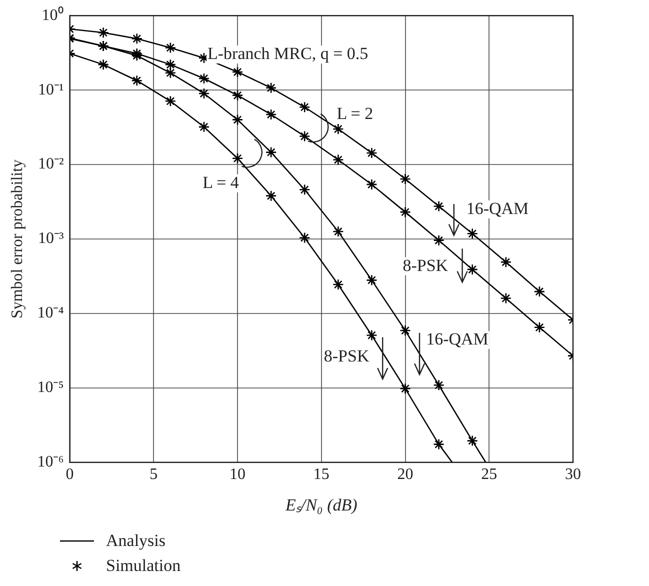 This screenshot has width=649, height=586. Describe the element at coordinates (70, 475) in the screenshot. I see `x-tick-label: 0` at that location.